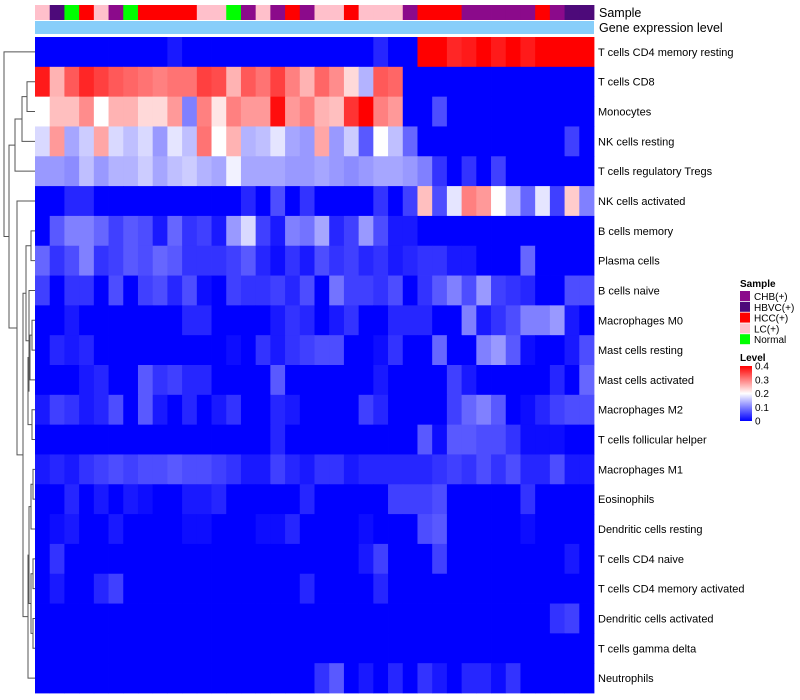 Image resolution: width=800 pixels, height=700 pixels. What do you see at coordinates (774, 308) in the screenshot?
I see `legend-entry-hbvc: HBVC(+)` at bounding box center [774, 308].